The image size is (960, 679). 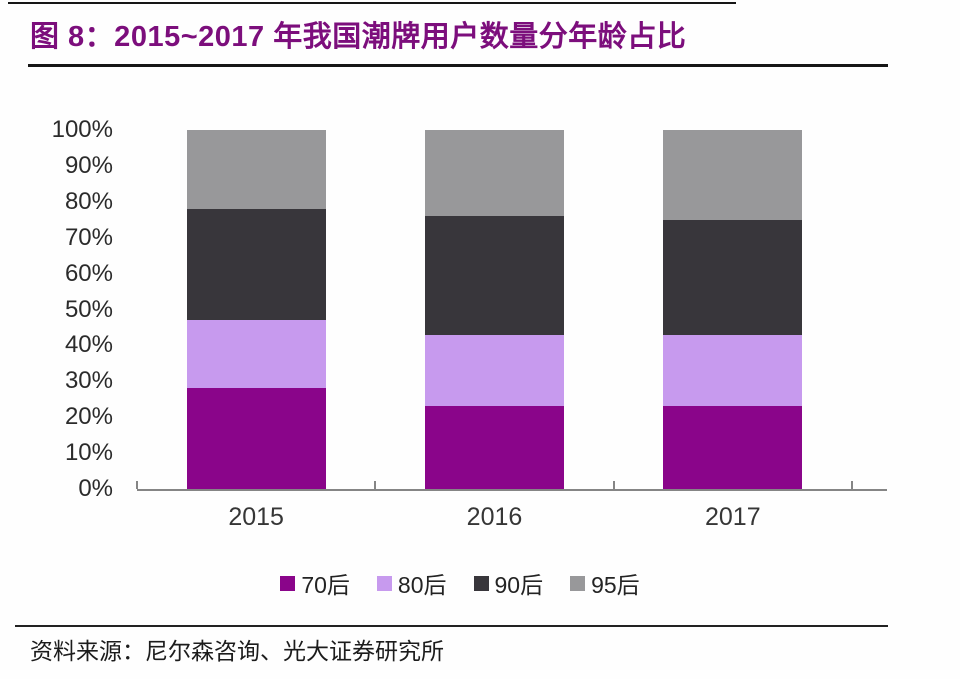 I want to click on bar-segment-2017-80后, so click(x=733, y=370).